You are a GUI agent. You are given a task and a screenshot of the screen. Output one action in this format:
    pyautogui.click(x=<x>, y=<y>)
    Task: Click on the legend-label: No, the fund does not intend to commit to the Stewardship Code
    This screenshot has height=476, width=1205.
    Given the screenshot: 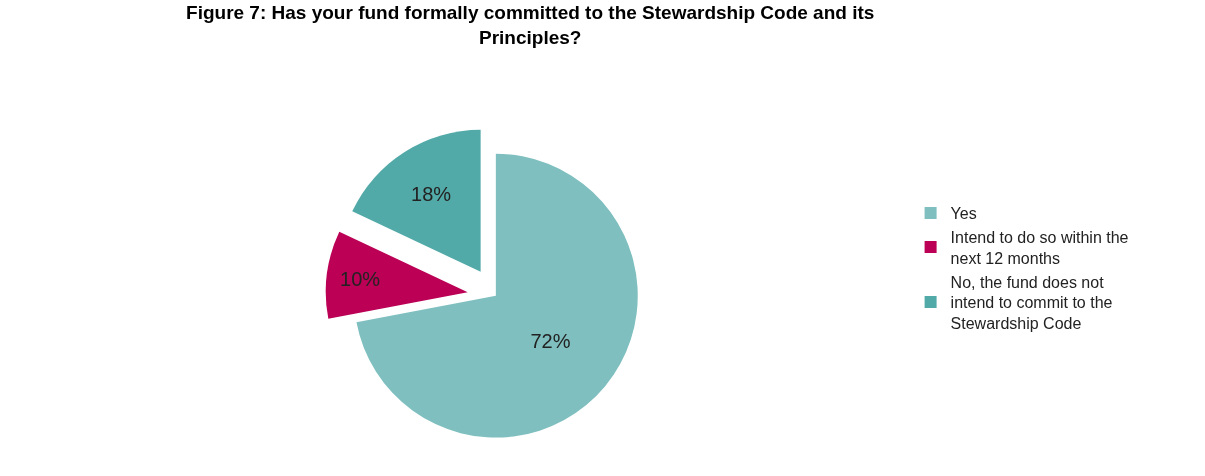 What is the action you would take?
    pyautogui.click(x=1031, y=303)
    